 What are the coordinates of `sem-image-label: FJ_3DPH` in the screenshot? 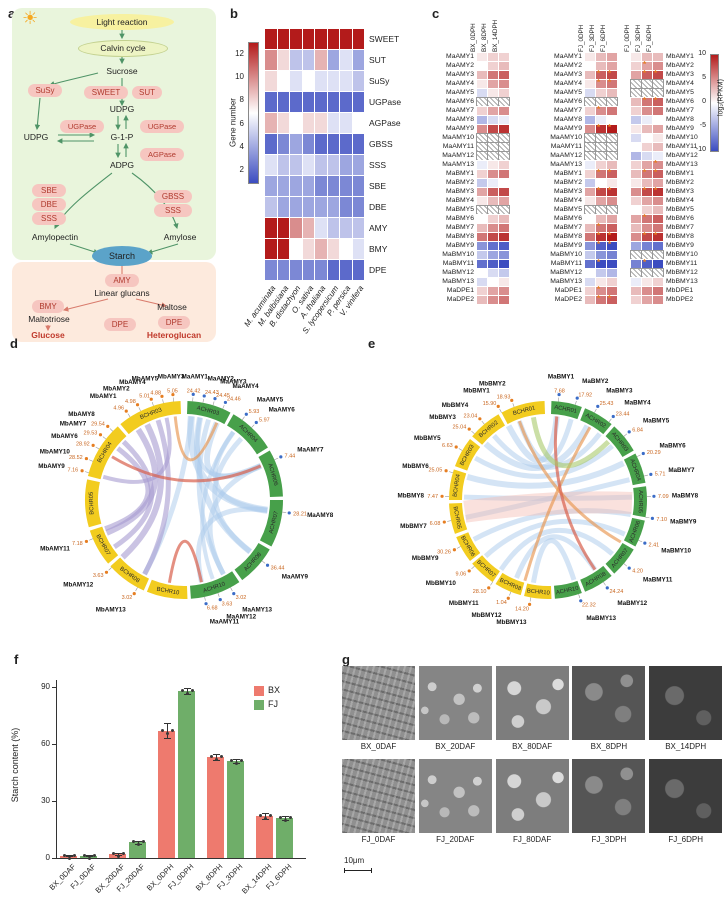 It's located at (608, 839).